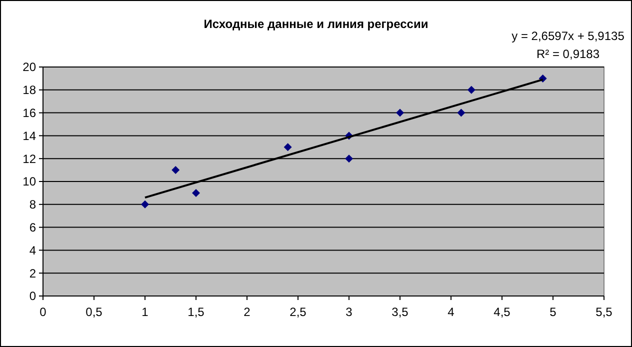  Describe the element at coordinates (32, 296) in the screenshot. I see `y-tick-label: 0` at that location.